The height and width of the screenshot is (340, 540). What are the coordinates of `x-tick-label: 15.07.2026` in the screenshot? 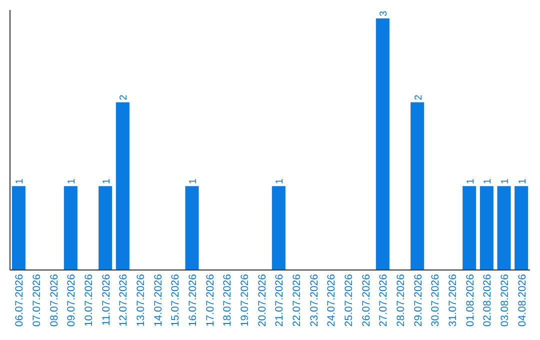 It's located at (176, 300).